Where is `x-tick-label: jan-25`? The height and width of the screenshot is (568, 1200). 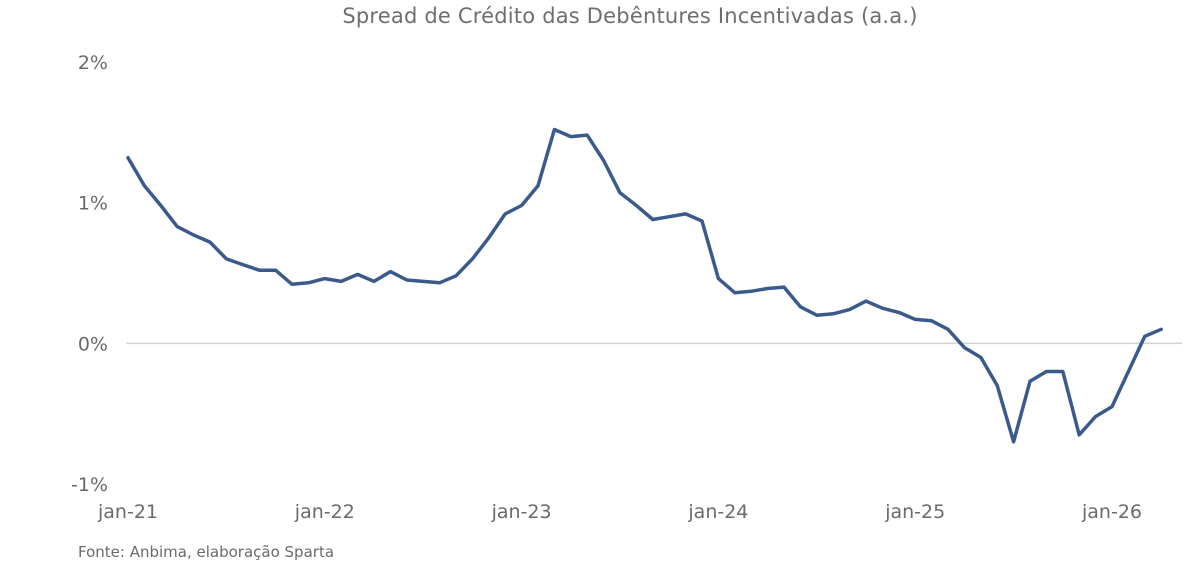 x-tick-label: jan-25 is located at coordinates (914, 512).